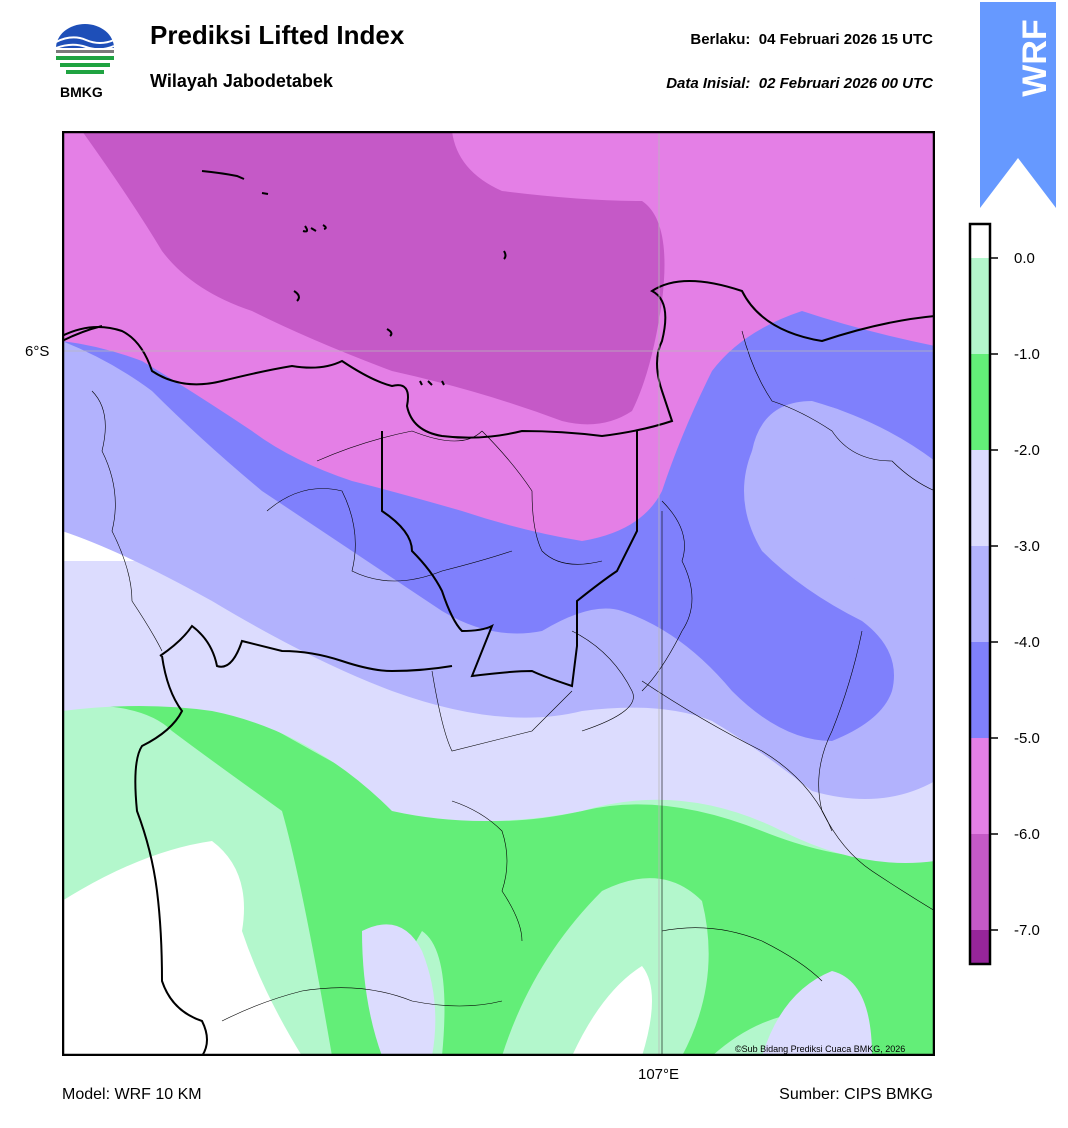 This screenshot has height=1128, width=1068. Describe the element at coordinates (817, 1013) in the screenshot. I see `li-band-neg2-pocket-se` at that location.